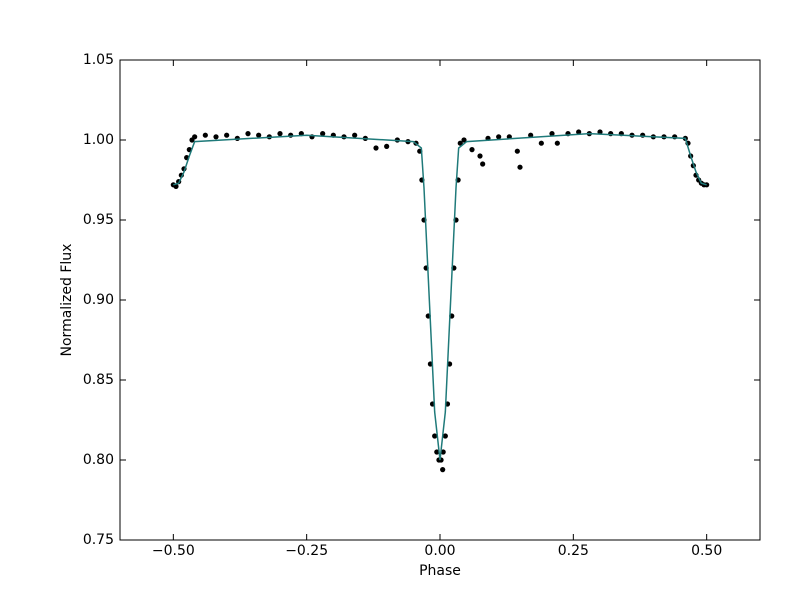  Describe the element at coordinates (98, 460) in the screenshot. I see `y-tick-label: 0.80` at that location.